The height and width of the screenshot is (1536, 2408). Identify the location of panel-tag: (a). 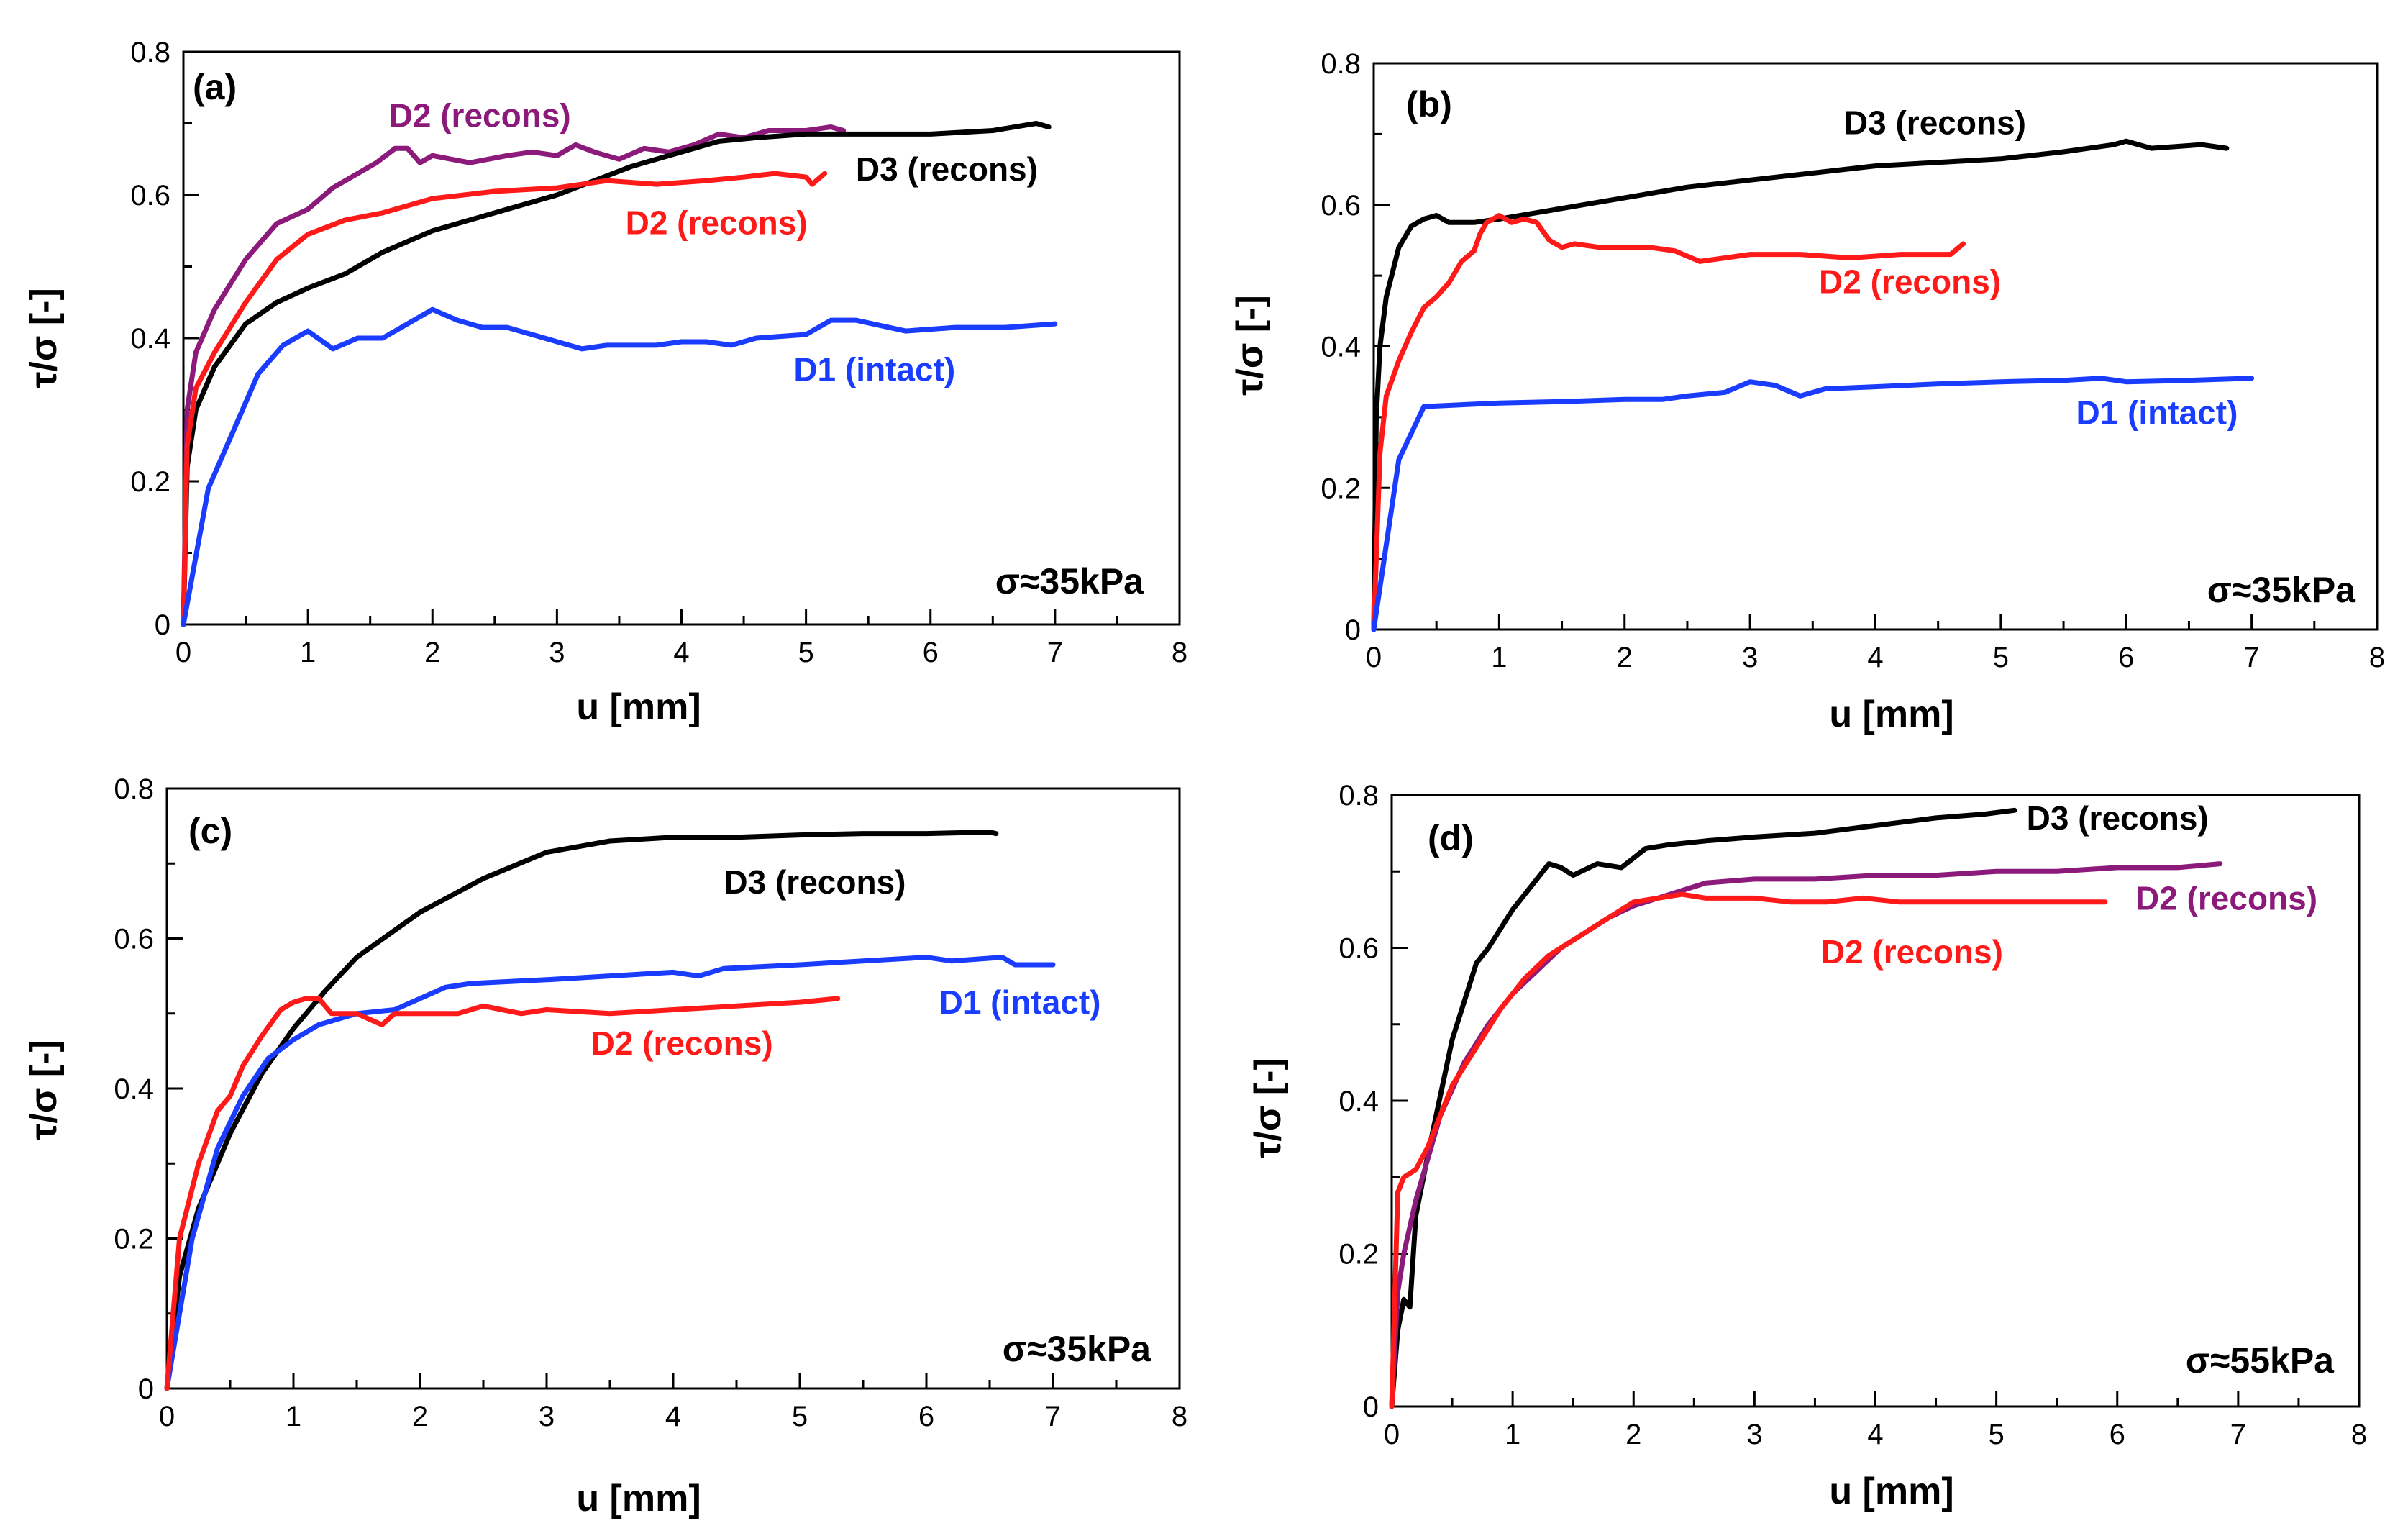
(215, 87).